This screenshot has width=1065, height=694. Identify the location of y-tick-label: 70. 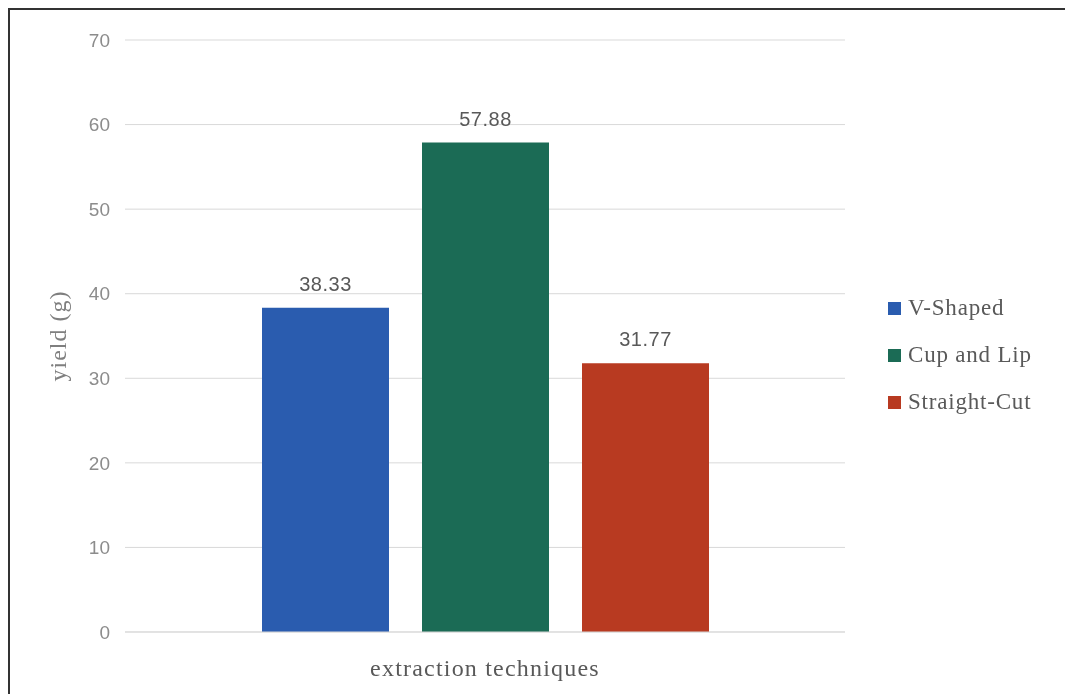
(99, 40).